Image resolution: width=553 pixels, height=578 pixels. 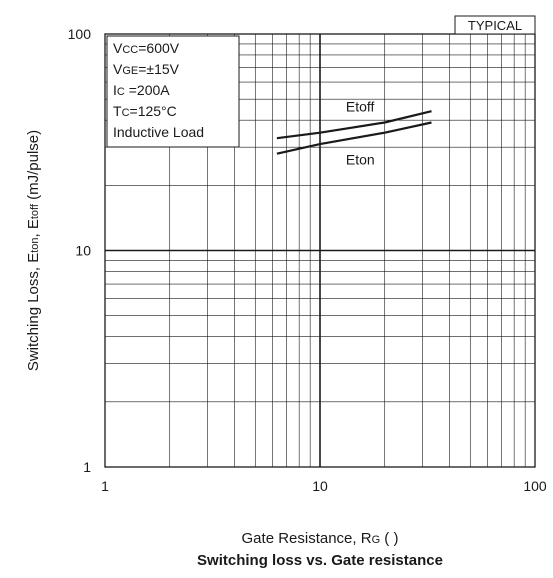 What do you see at coordinates (145, 111) in the screenshot?
I see `condition-line: TC=125°C` at bounding box center [145, 111].